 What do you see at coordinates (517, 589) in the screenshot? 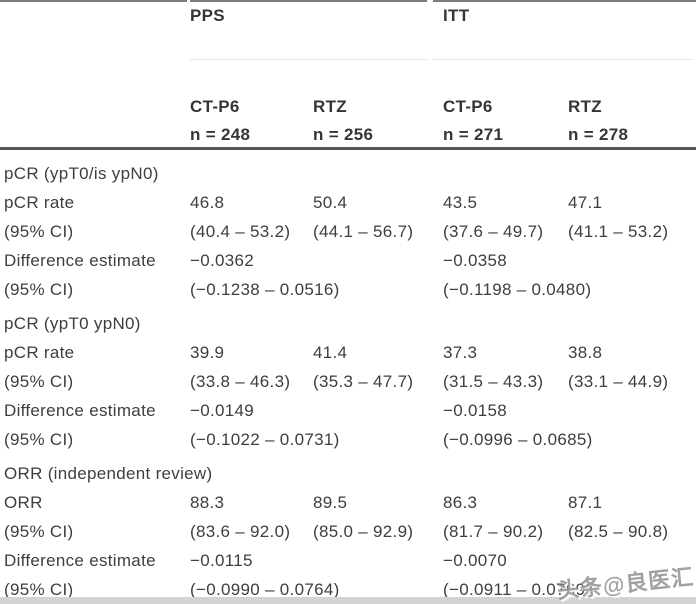
I see `value-cell-itt-span: (−0.0911 – 0.0769)` at bounding box center [517, 589].